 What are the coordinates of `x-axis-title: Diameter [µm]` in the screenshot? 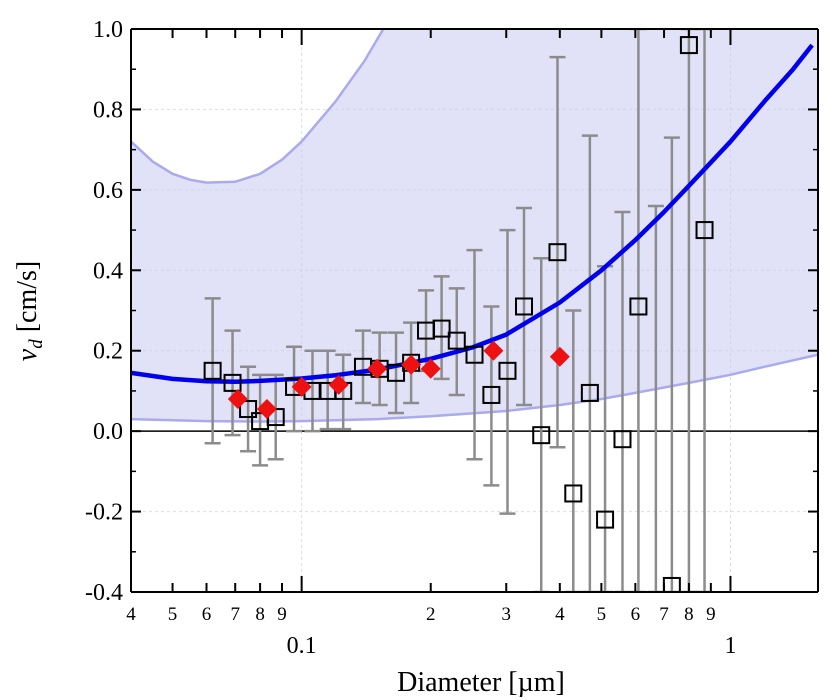 It's located at (481, 682).